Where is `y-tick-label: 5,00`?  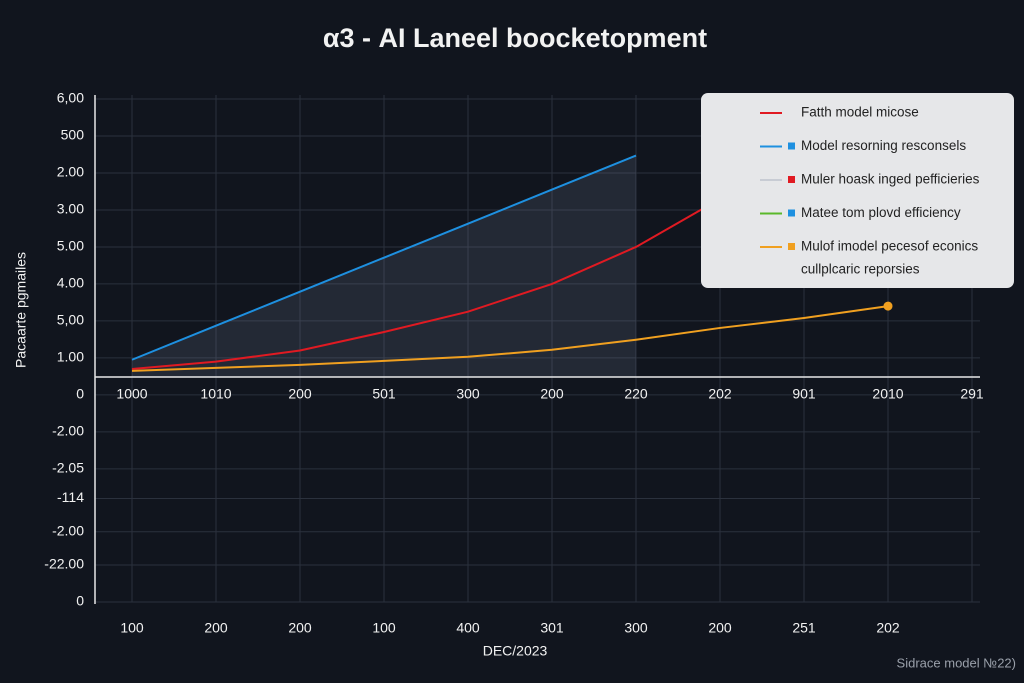
y-tick-label: 5,00 is located at coordinates (70, 320).